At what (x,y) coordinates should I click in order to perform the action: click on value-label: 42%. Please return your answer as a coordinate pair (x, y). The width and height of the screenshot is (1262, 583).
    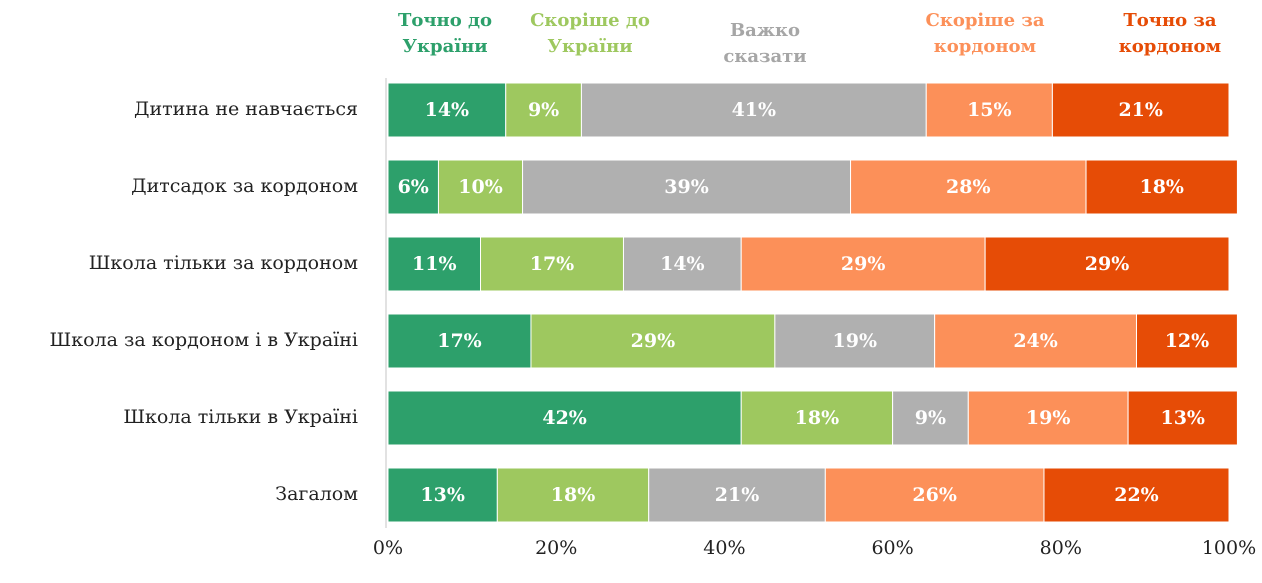
    Looking at the image, I should click on (564, 418).